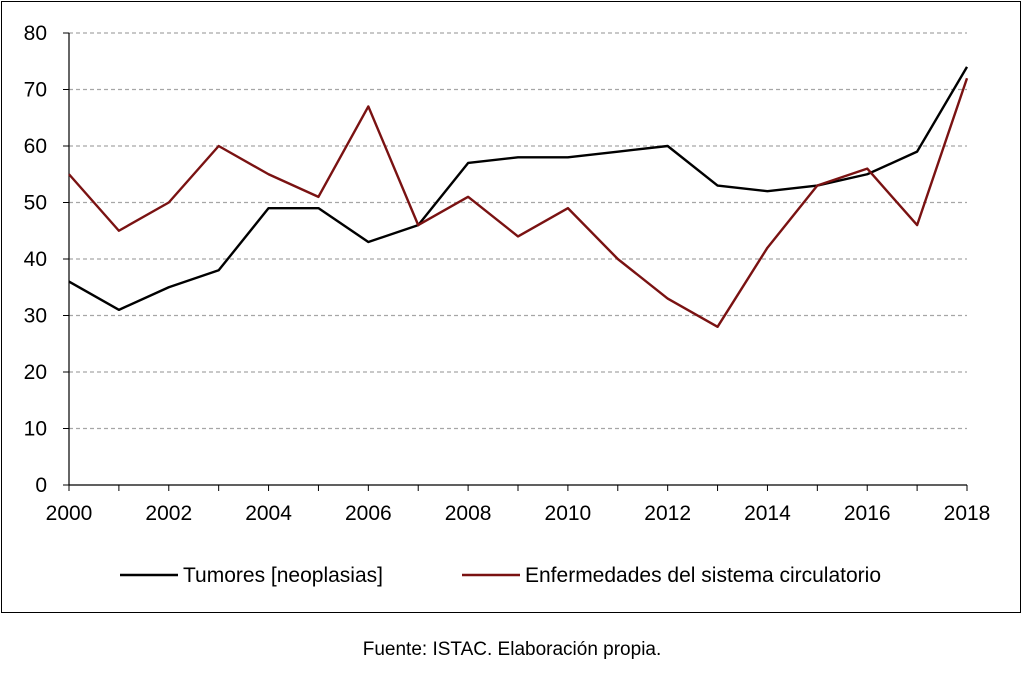 Image resolution: width=1024 pixels, height=678 pixels. Describe the element at coordinates (468, 513) in the screenshot. I see `x-tick-label: 2008` at that location.